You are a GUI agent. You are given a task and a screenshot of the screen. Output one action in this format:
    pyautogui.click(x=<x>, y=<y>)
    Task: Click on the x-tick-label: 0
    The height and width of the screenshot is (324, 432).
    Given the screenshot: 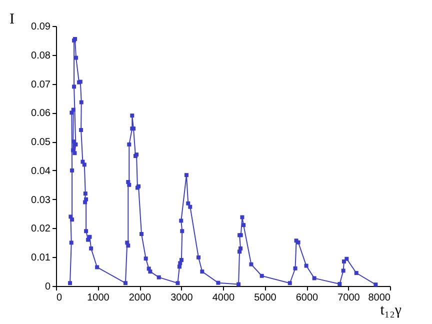 What is the action you would take?
    pyautogui.click(x=59, y=298)
    